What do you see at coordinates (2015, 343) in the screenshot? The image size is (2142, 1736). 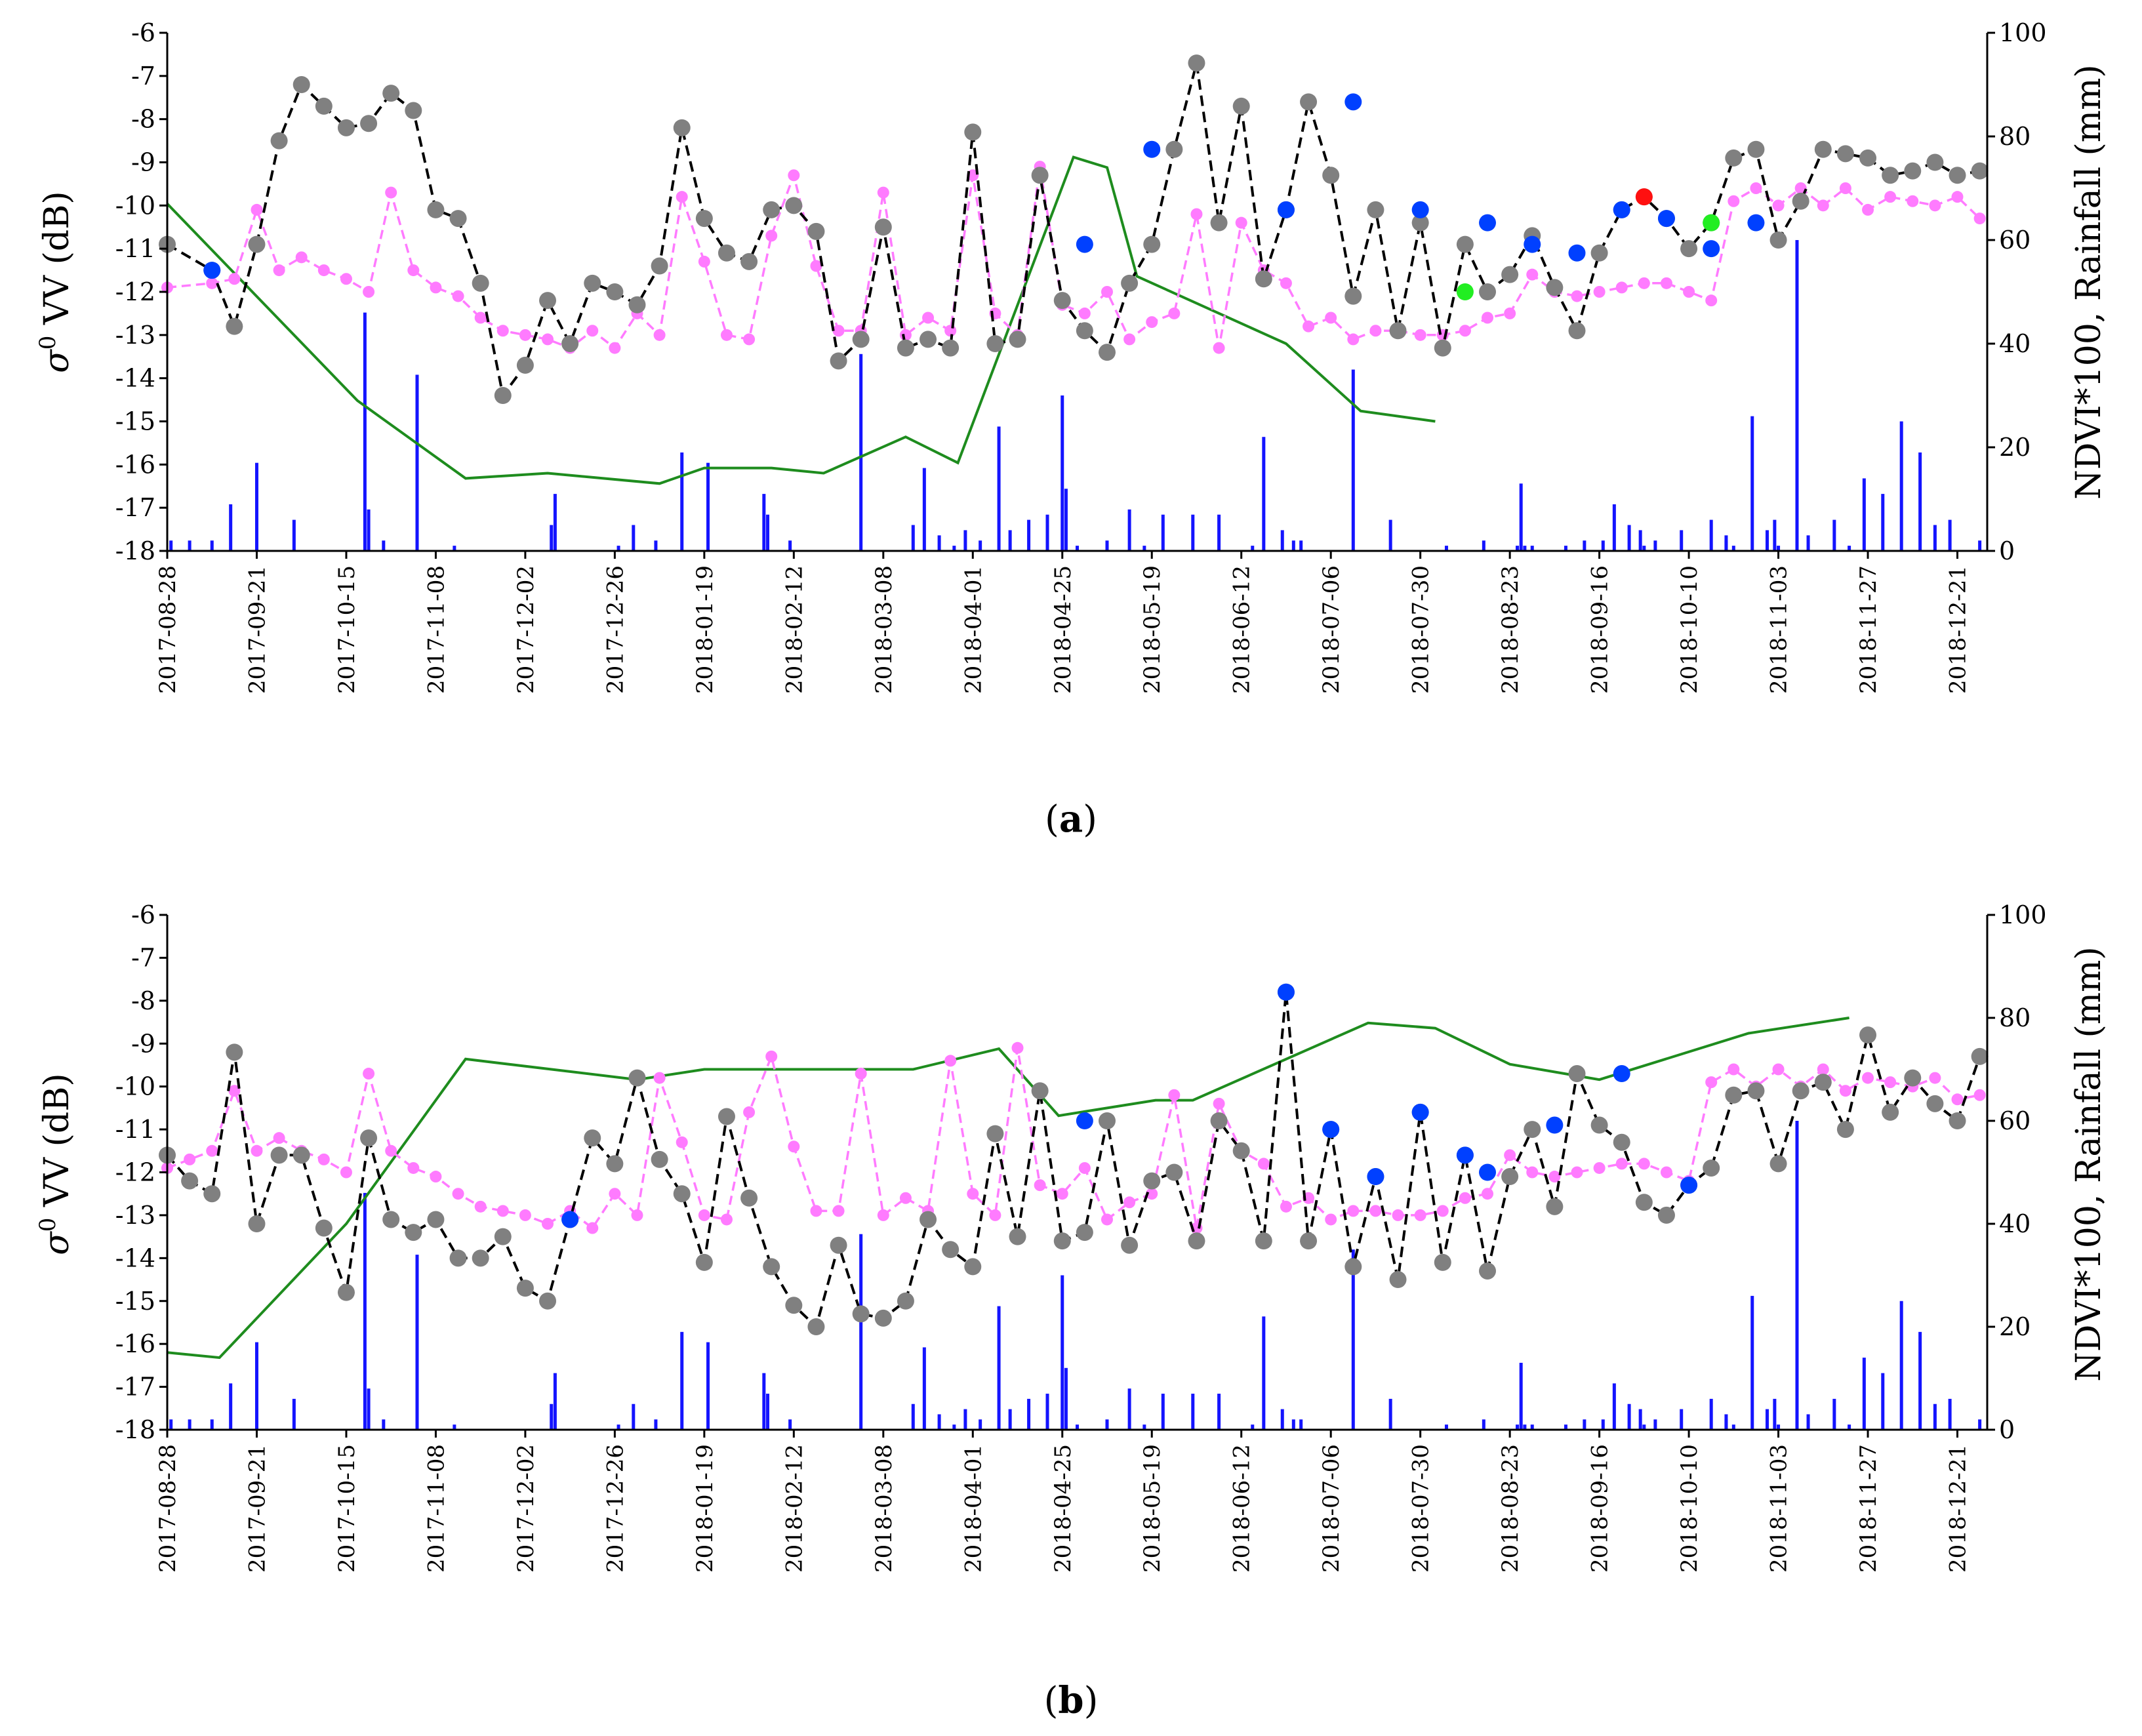 I see `panel-a-ytick-right-label: 40` at bounding box center [2015, 343].